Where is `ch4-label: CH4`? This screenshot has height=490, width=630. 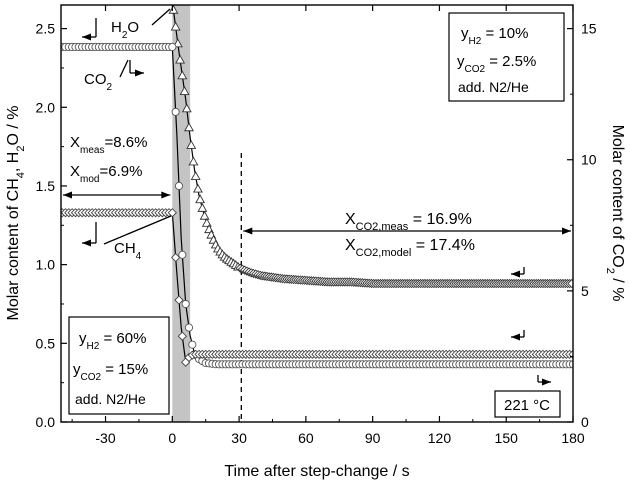
ch4-label: CH4 is located at coordinates (128, 251).